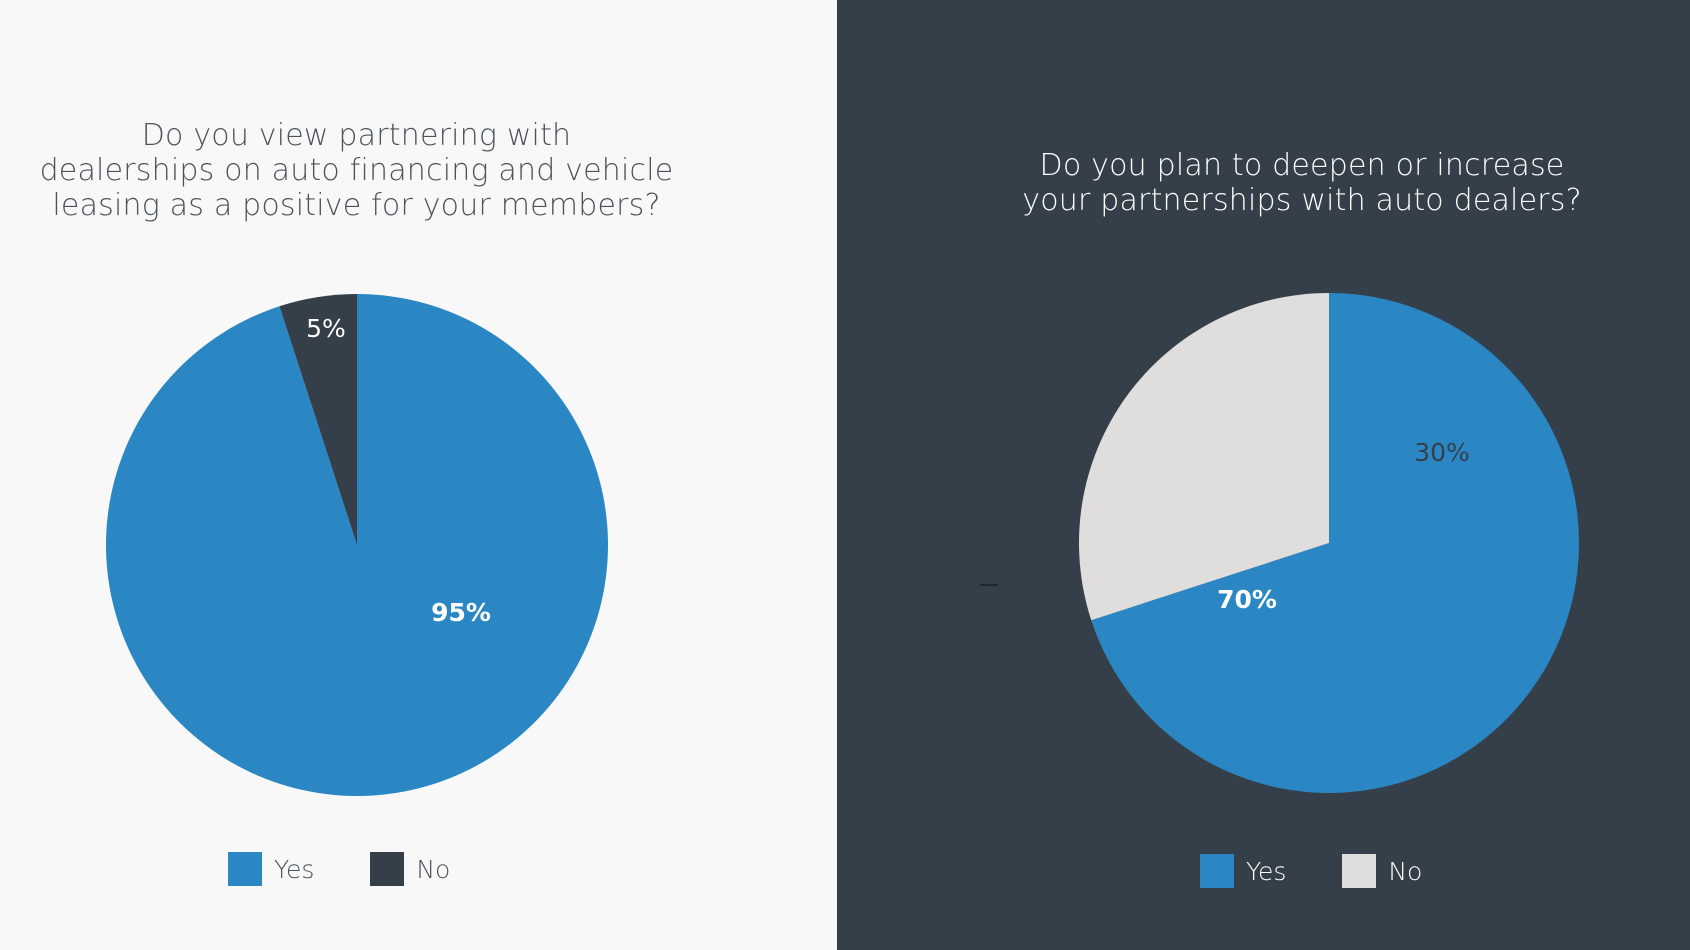 Image resolution: width=1690 pixels, height=950 pixels. What do you see at coordinates (339, 869) in the screenshot?
I see `left-legend: Yes No` at bounding box center [339, 869].